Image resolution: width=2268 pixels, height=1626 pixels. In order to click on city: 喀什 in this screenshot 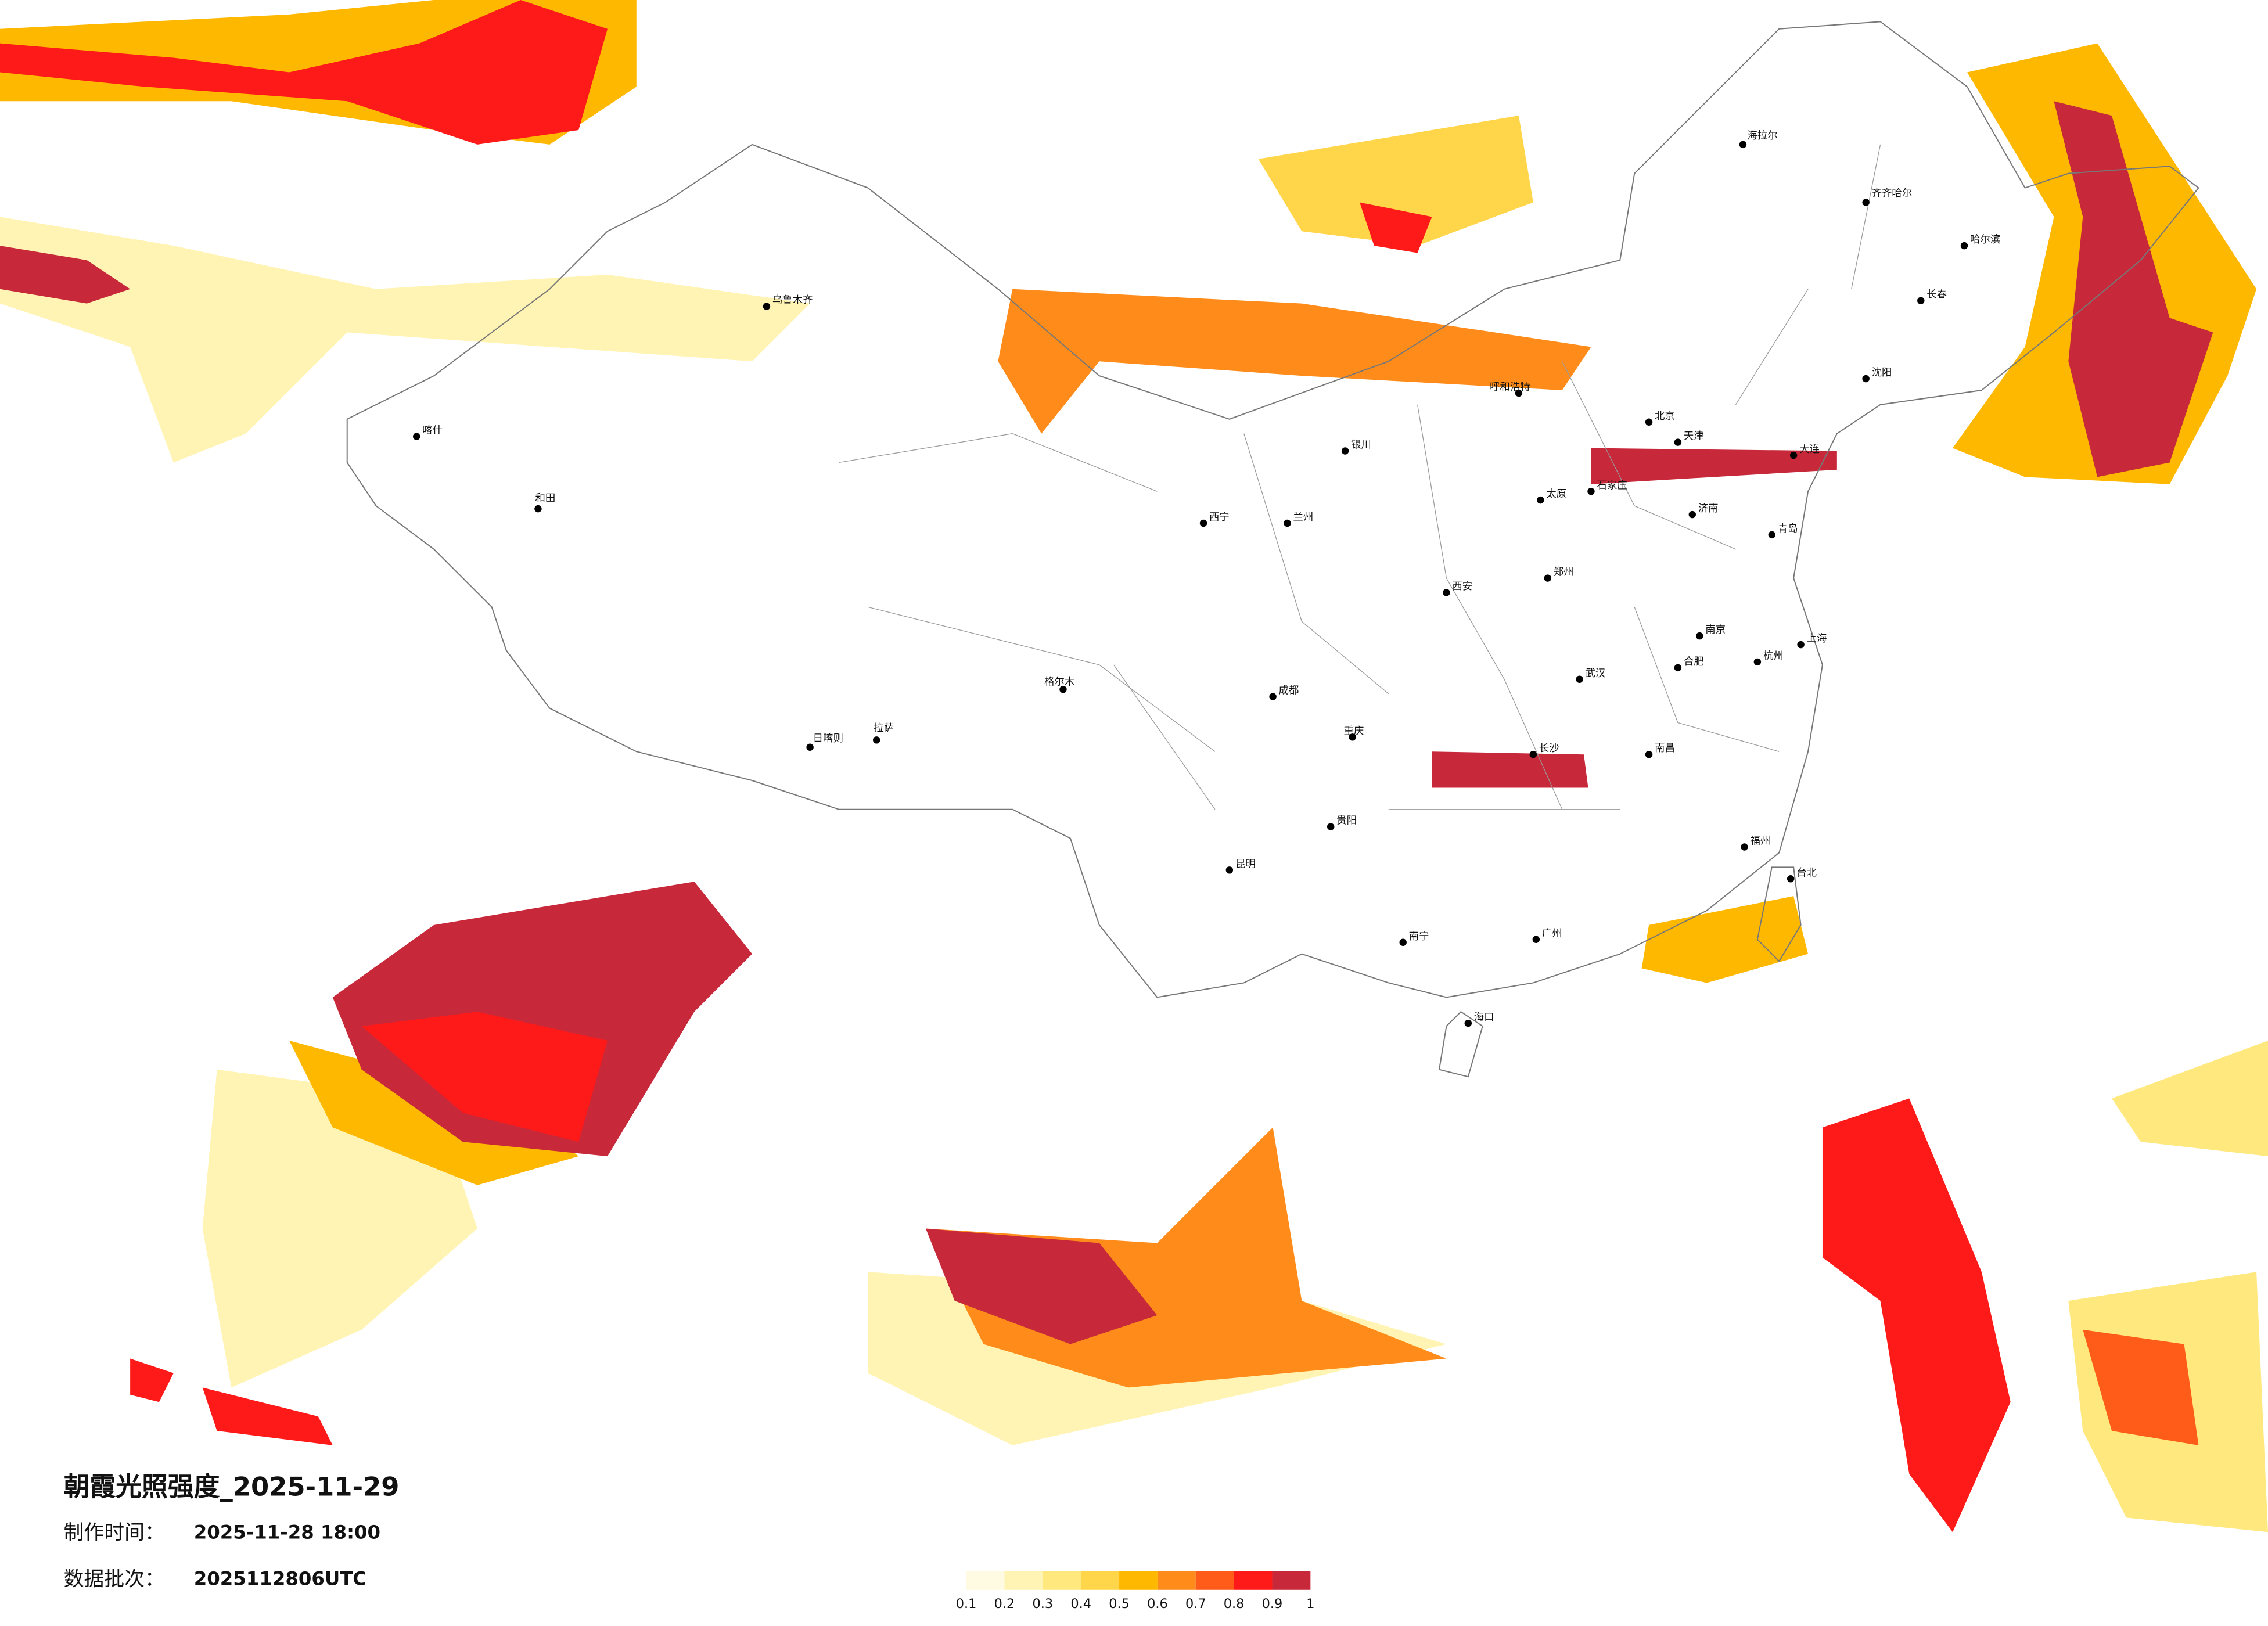, I will do `click(428, 433)`.